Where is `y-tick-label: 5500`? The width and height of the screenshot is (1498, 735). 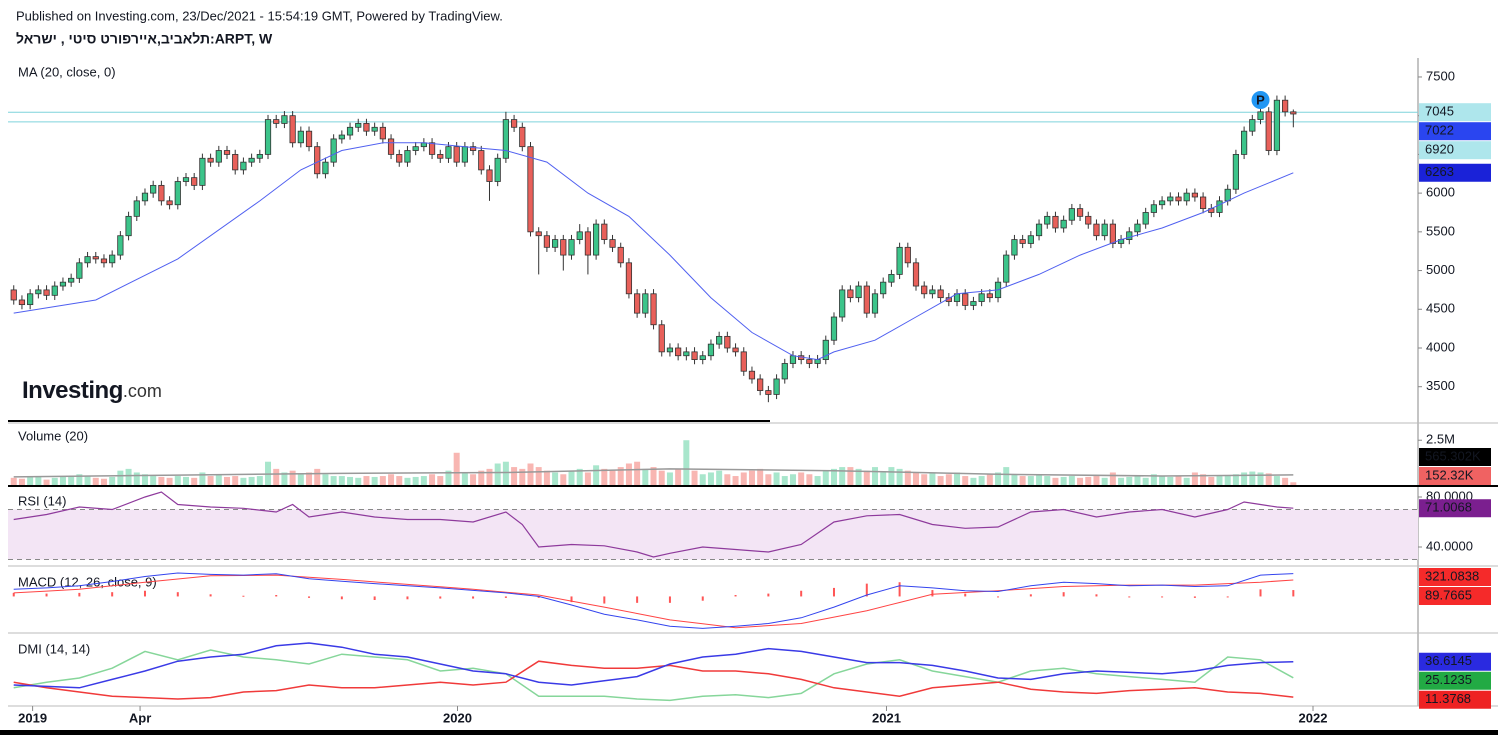
y-tick-label: 5500 is located at coordinates (1440, 230).